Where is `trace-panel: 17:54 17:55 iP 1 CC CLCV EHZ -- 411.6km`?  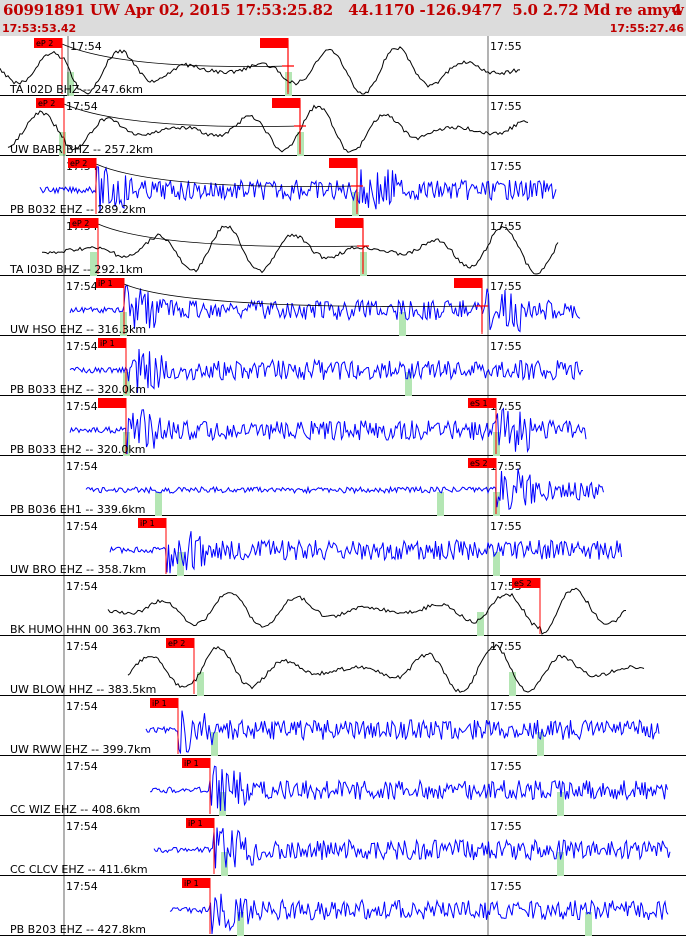
trace-panel: 17:54 17:55 iP 1 CC CLCV EHZ -- 411.6km is located at coordinates (343, 846).